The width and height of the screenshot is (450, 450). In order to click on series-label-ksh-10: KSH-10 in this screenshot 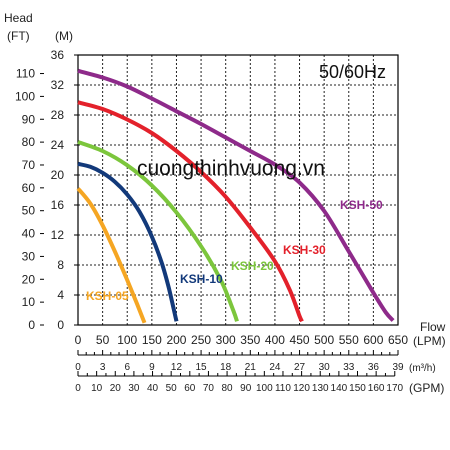, I will do `click(201, 279)`.